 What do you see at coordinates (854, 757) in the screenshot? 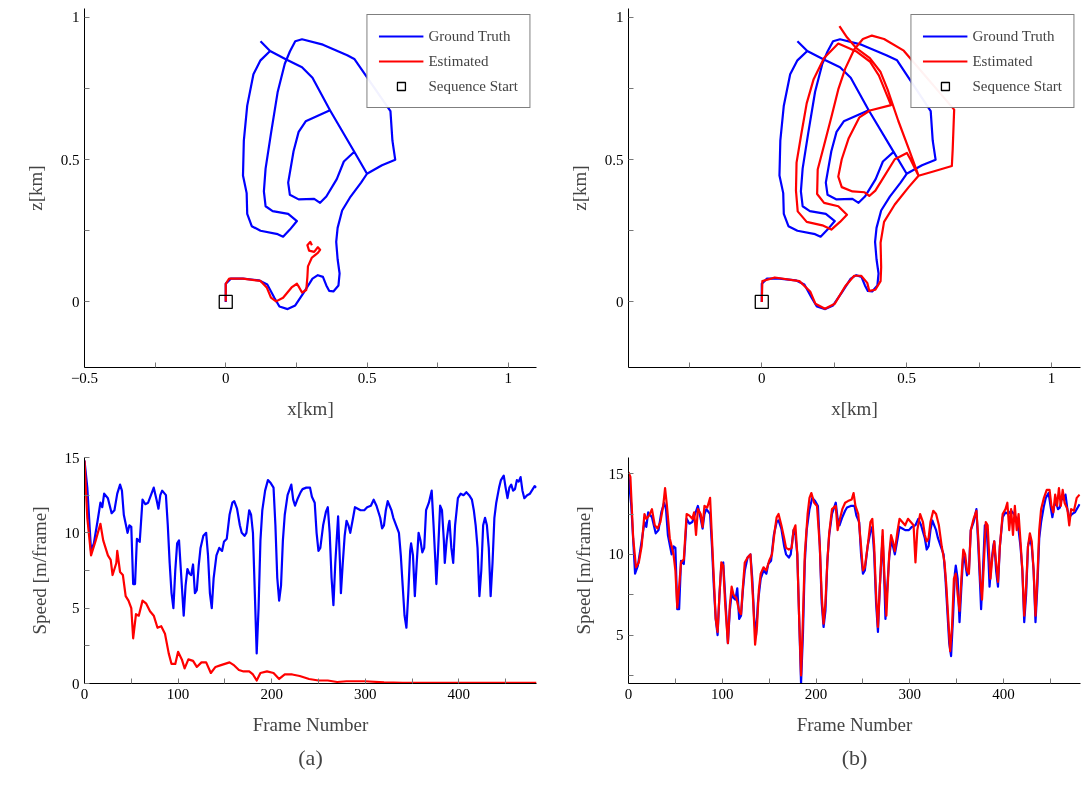
I see `text: (b)` at bounding box center [854, 757].